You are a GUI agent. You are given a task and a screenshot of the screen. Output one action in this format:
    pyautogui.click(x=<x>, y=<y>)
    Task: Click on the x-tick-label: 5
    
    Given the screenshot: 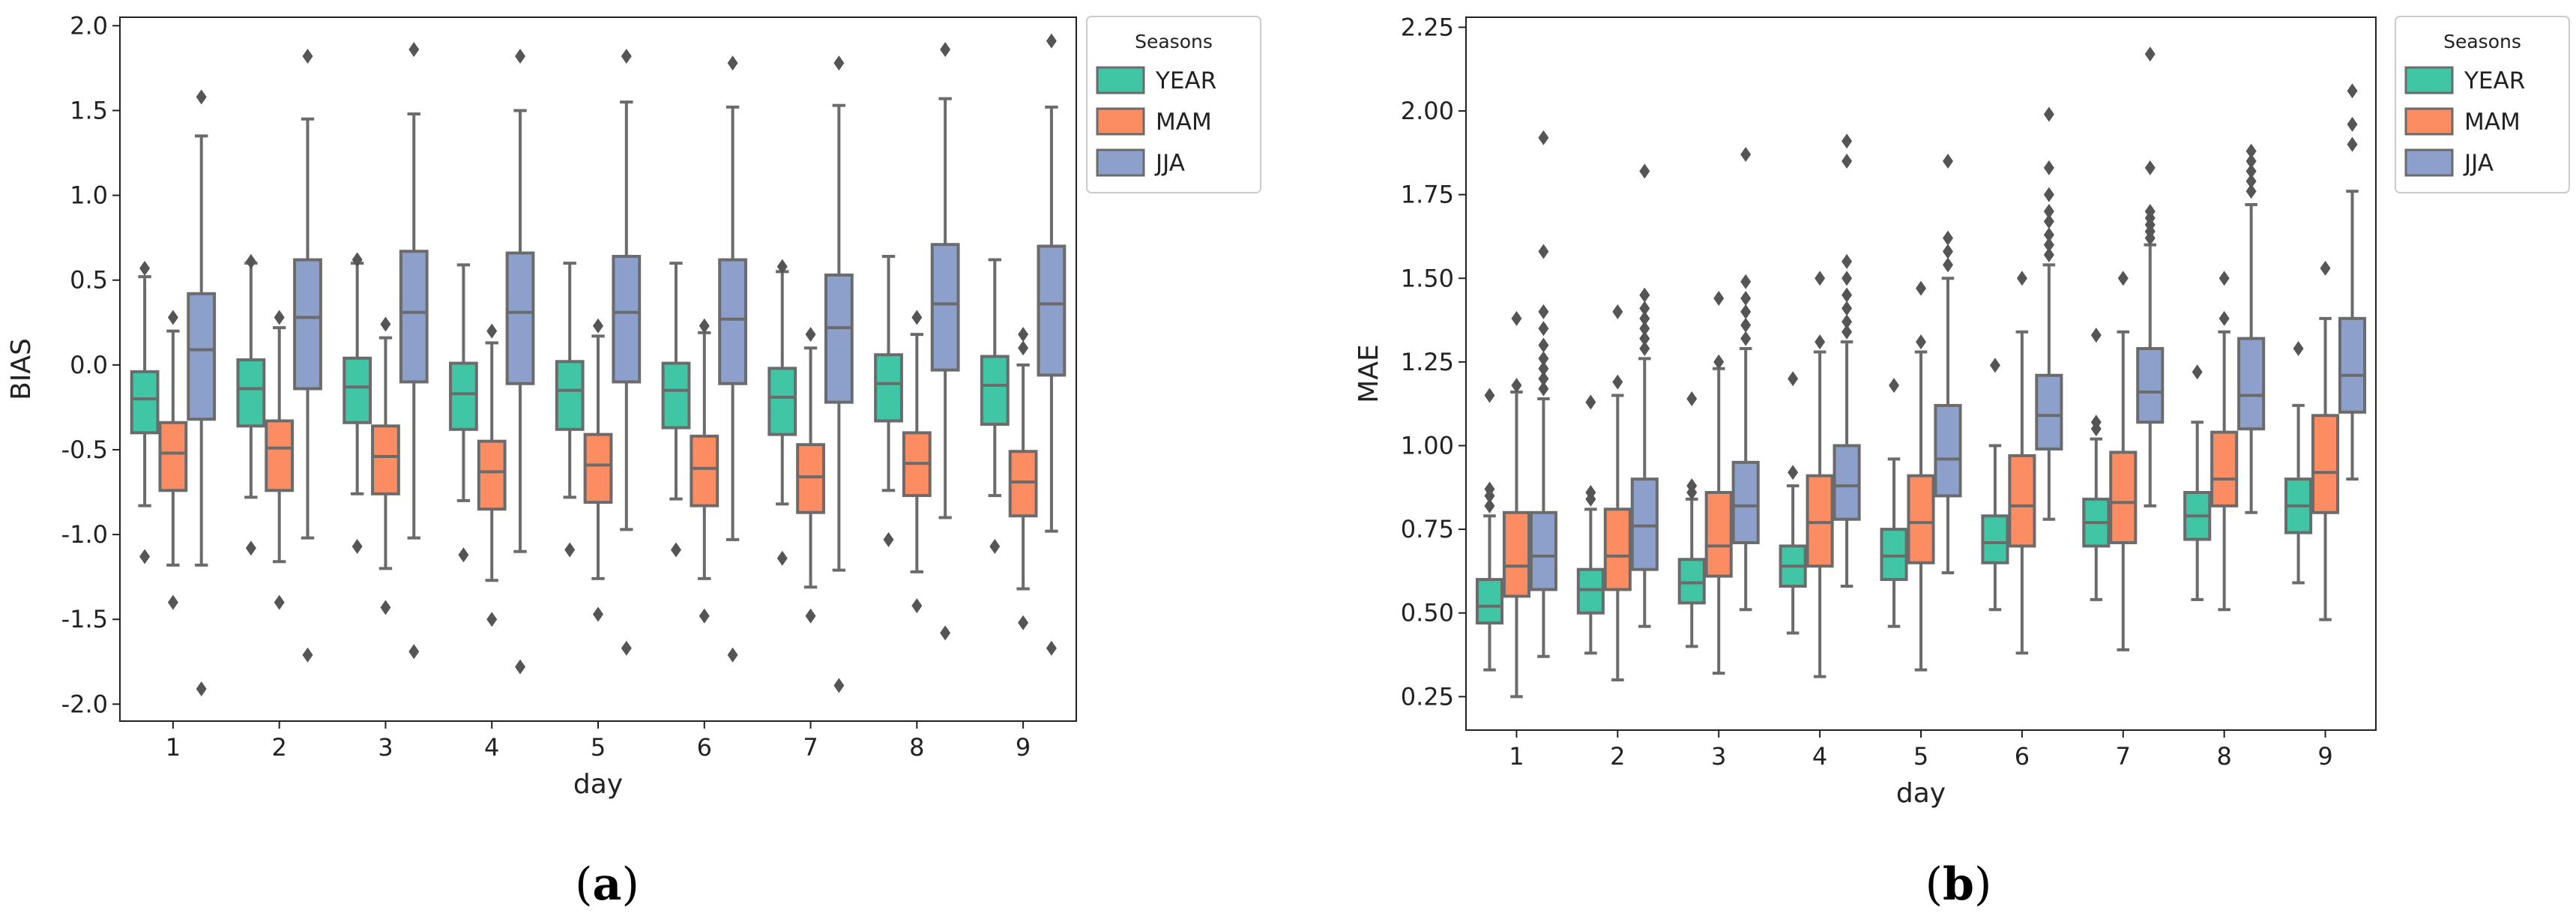 What is the action you would take?
    pyautogui.click(x=599, y=747)
    